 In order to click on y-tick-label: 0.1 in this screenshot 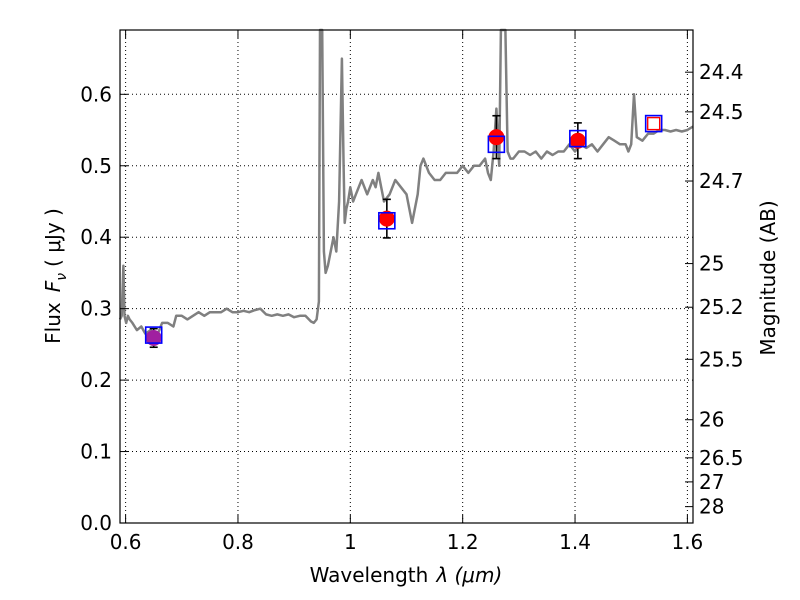, I will do `click(96, 452)`.